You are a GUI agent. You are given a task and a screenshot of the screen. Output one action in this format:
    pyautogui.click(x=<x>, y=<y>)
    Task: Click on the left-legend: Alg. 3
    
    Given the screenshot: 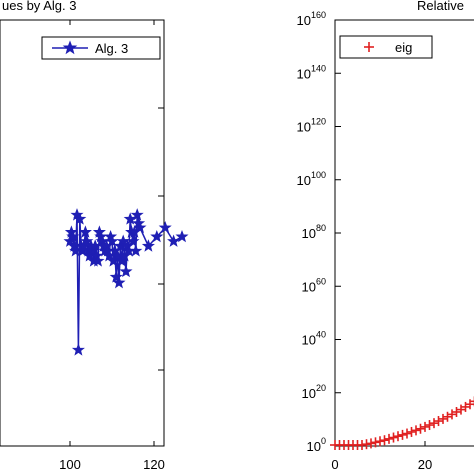 What is the action you would take?
    pyautogui.click(x=101, y=48)
    